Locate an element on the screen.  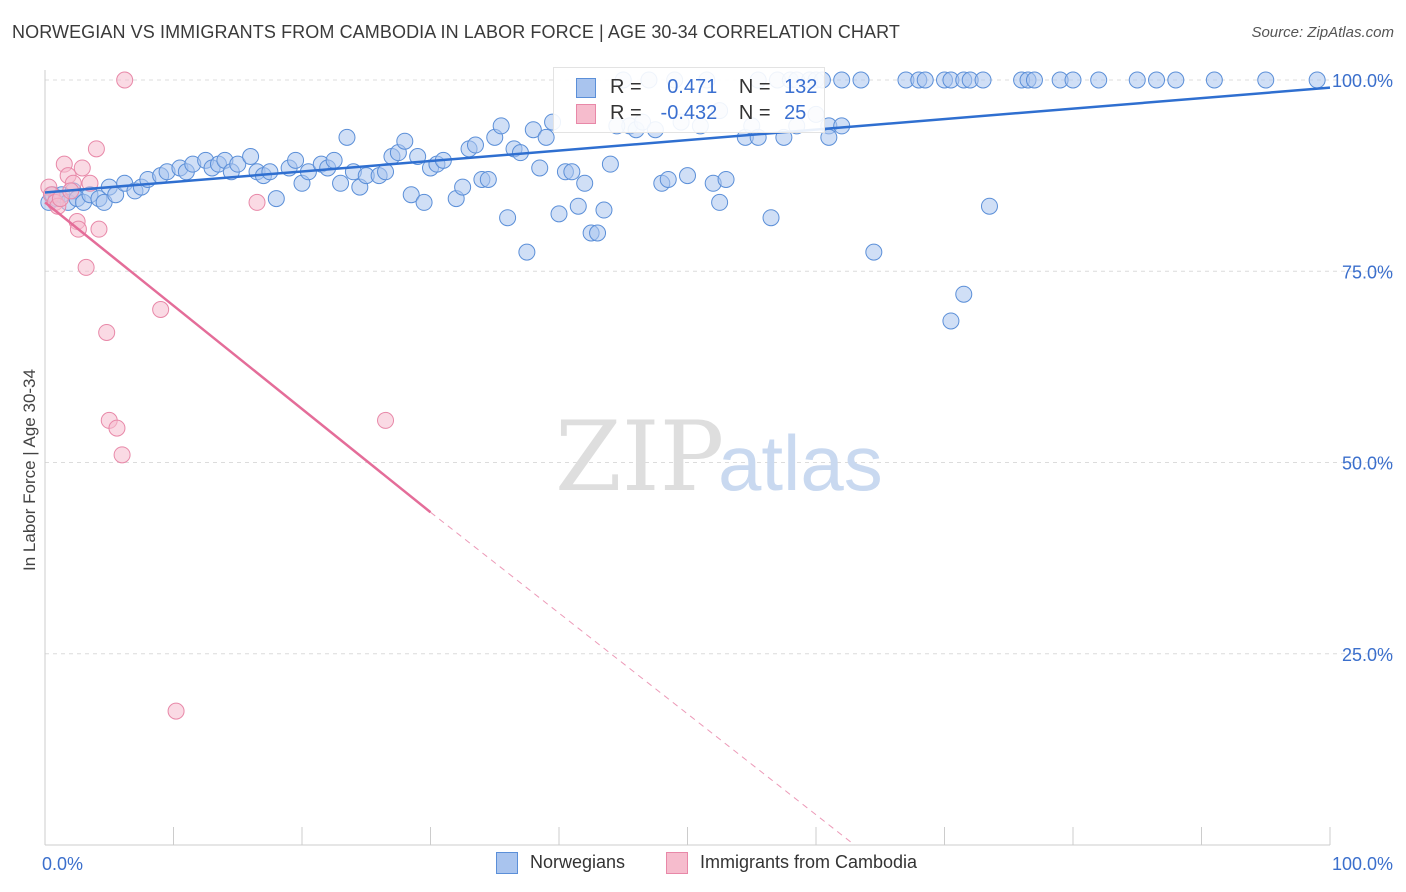
legend-r-value: -0.432 is located at coordinates (689, 113).